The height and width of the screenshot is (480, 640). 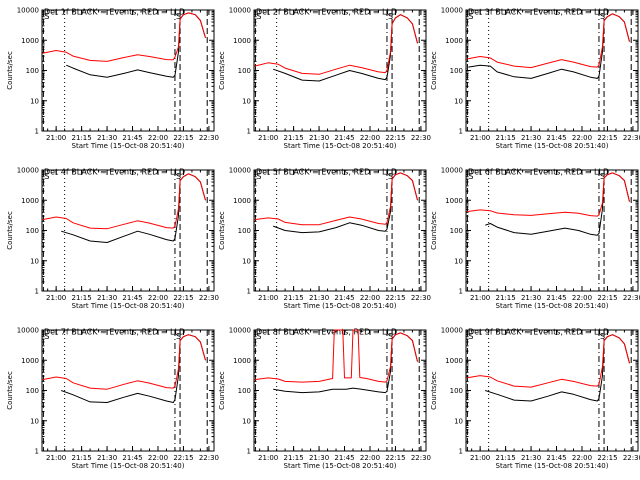 What do you see at coordinates (538, 12) in the screenshot?
I see `panel-title: Det 3f BLACK = Events, RED = LLD` at bounding box center [538, 12].